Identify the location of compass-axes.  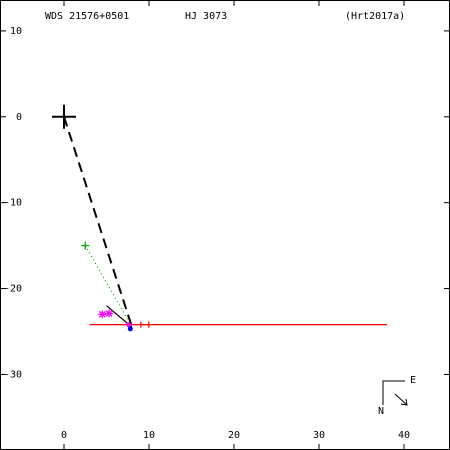
(393, 392).